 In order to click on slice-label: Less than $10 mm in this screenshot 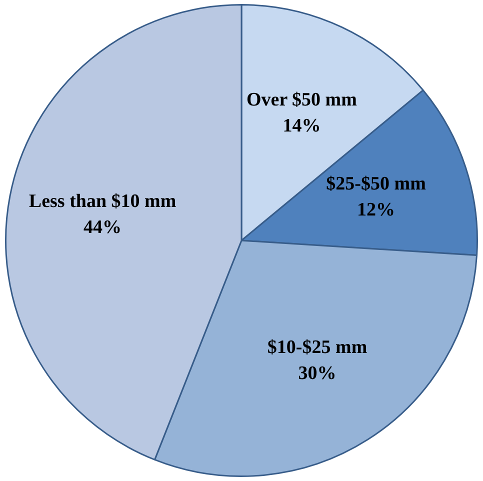, I will do `click(102, 201)`.